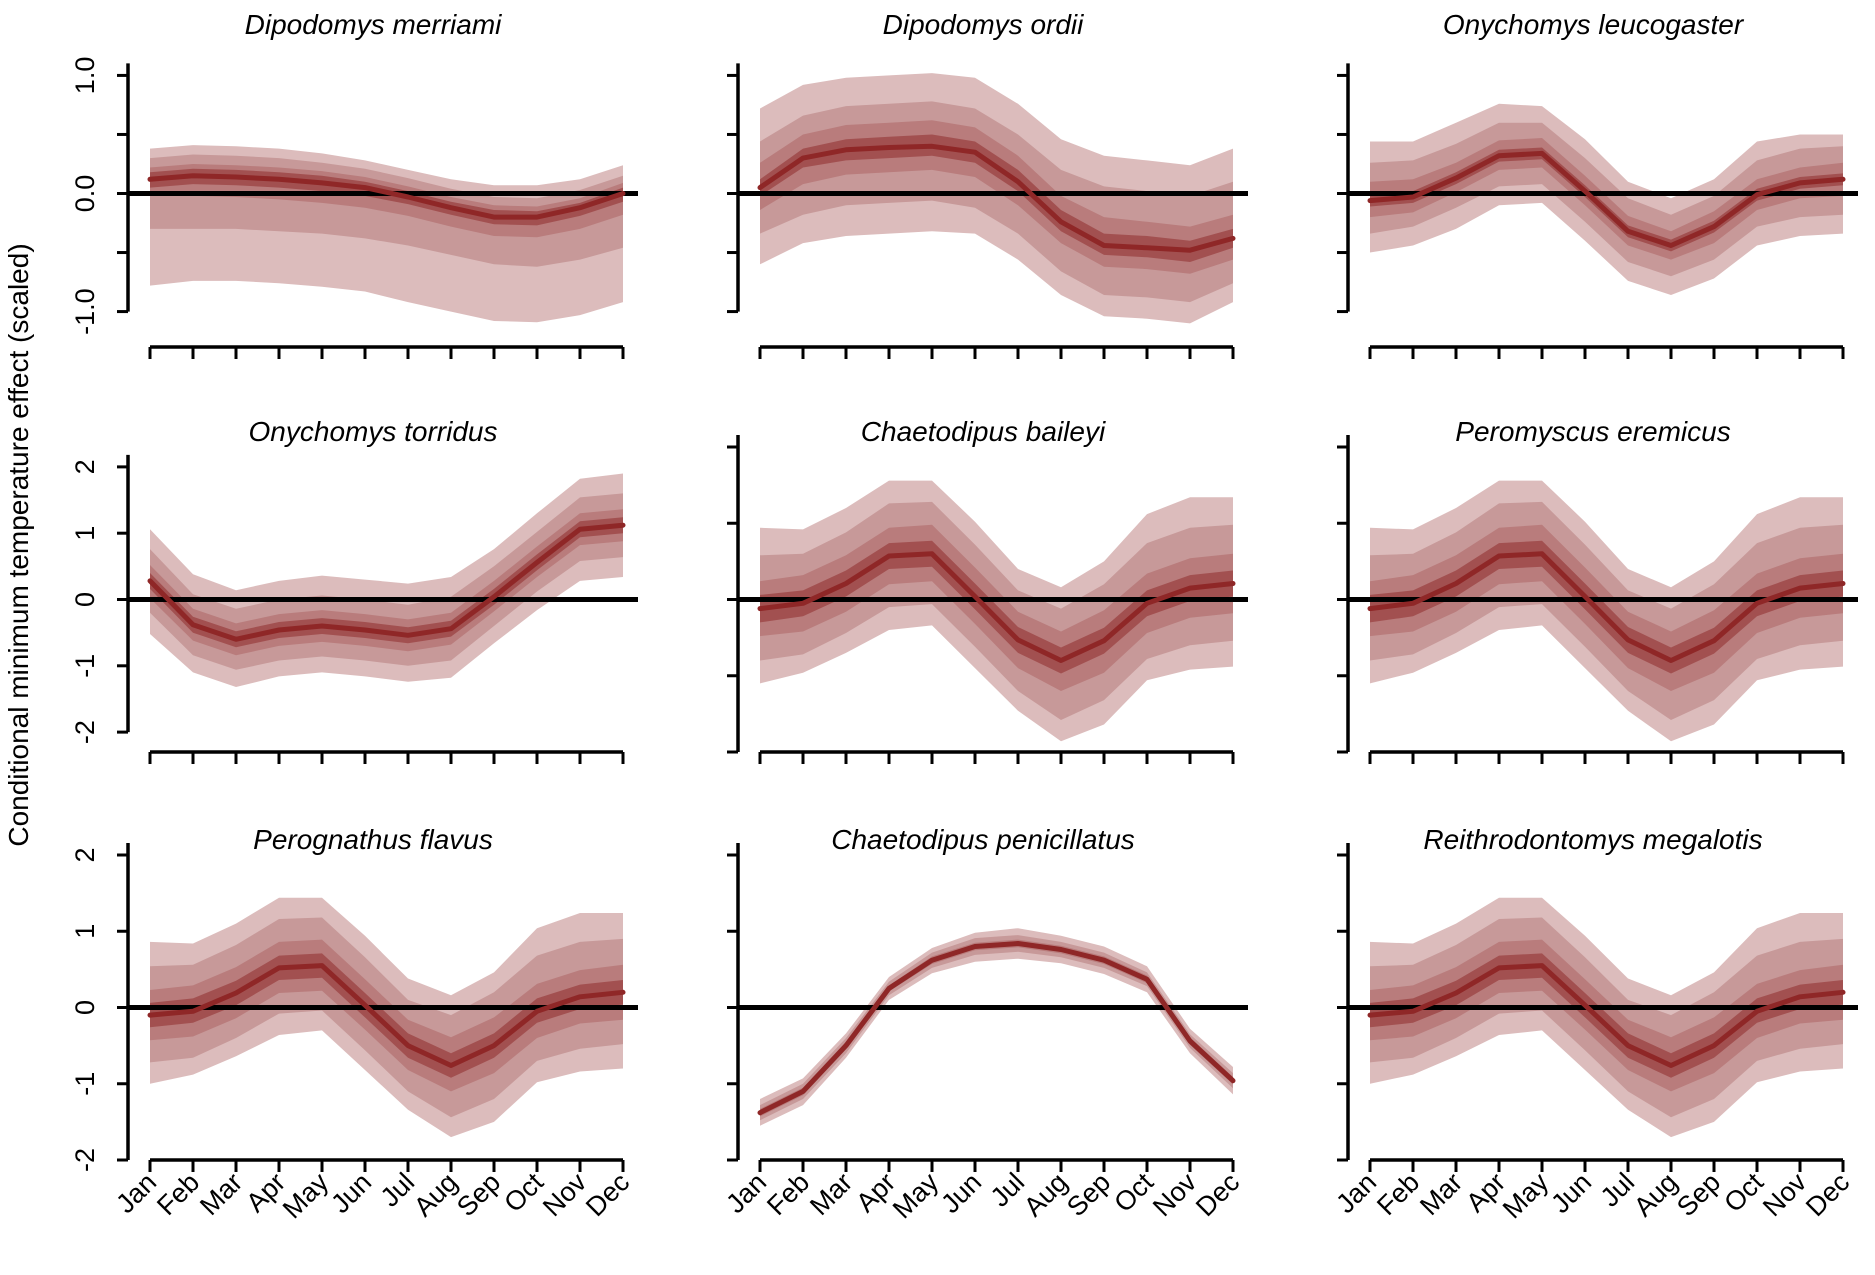  I want to click on band-outer, so click(996, 1027).